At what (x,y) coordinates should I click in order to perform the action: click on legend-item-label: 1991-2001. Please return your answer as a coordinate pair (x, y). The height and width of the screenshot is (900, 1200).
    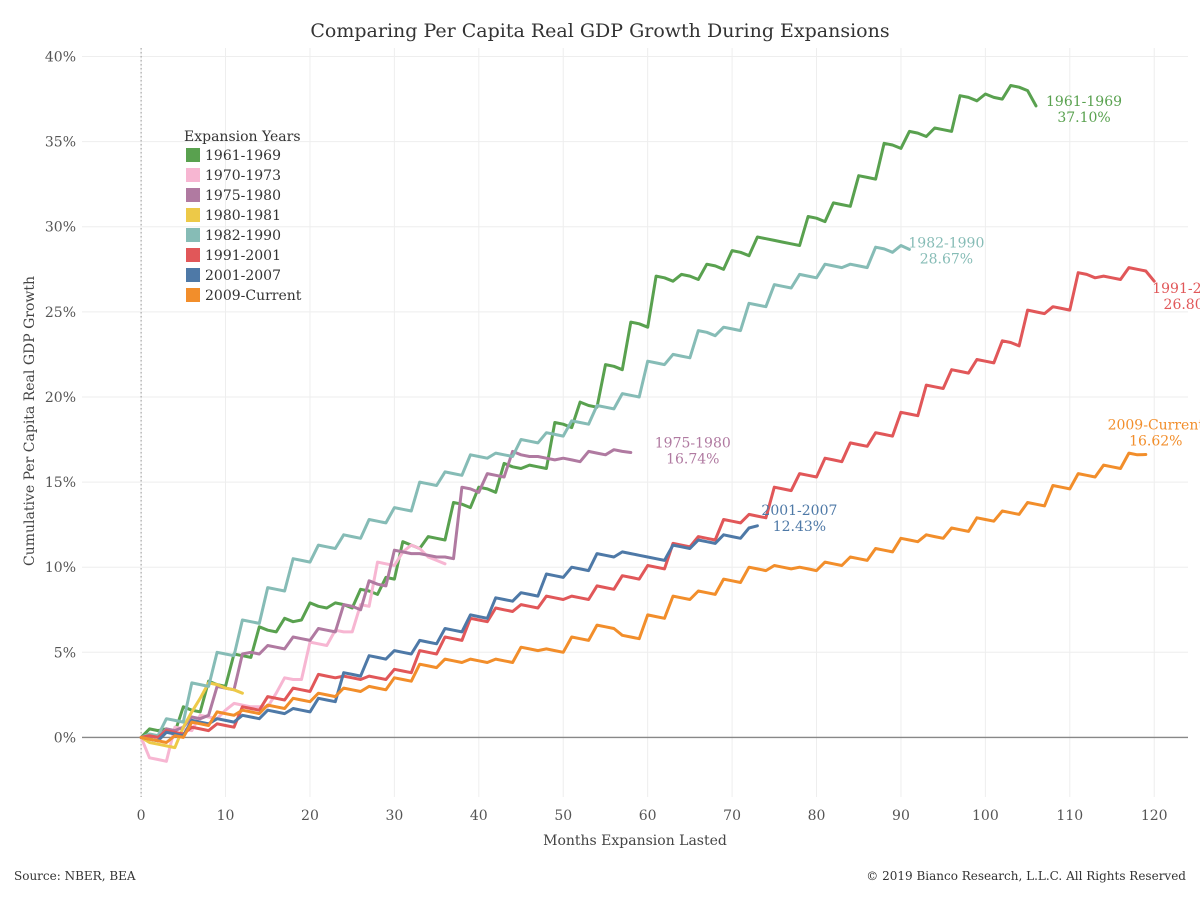
    Looking at the image, I should click on (243, 256).